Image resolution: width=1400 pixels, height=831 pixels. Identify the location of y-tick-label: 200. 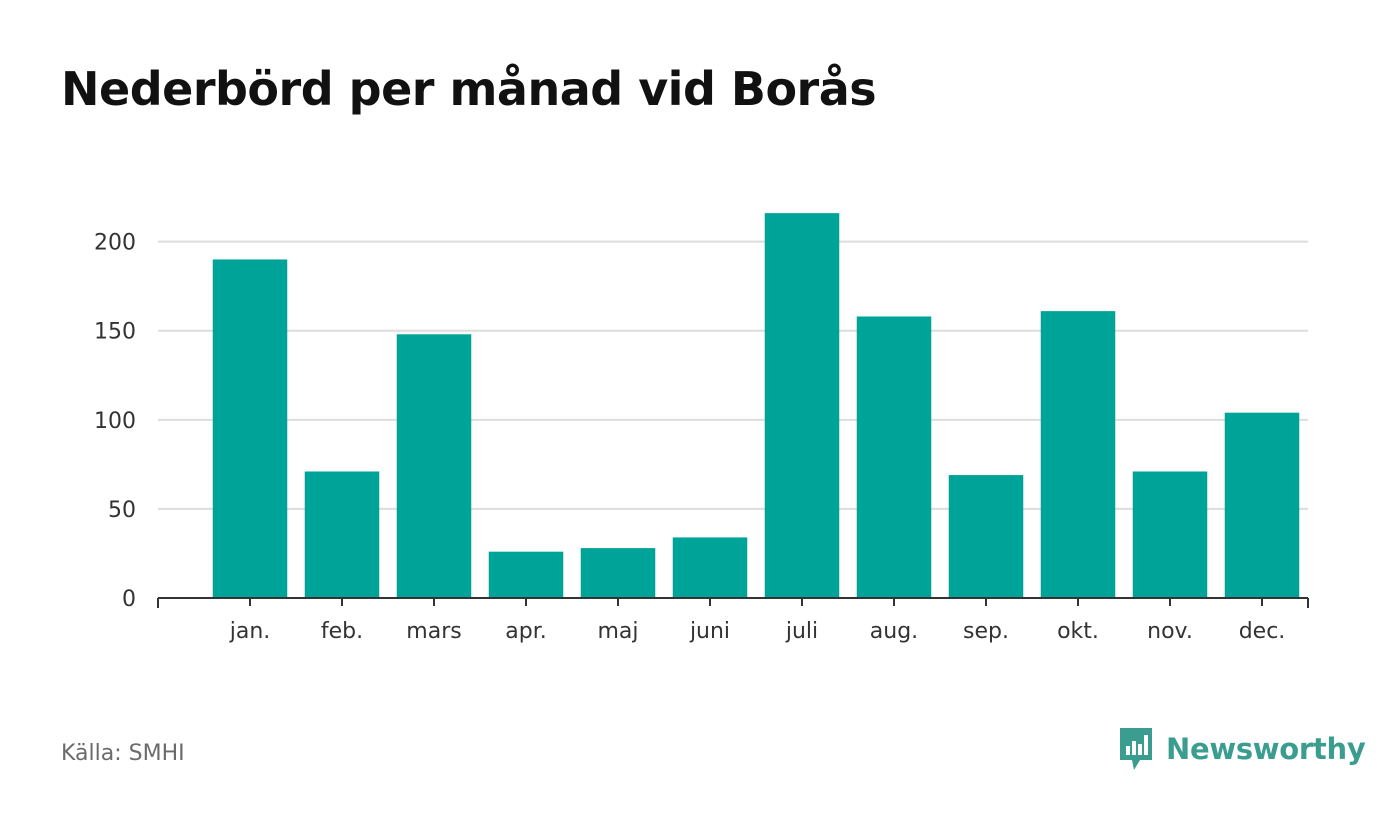
(115, 243).